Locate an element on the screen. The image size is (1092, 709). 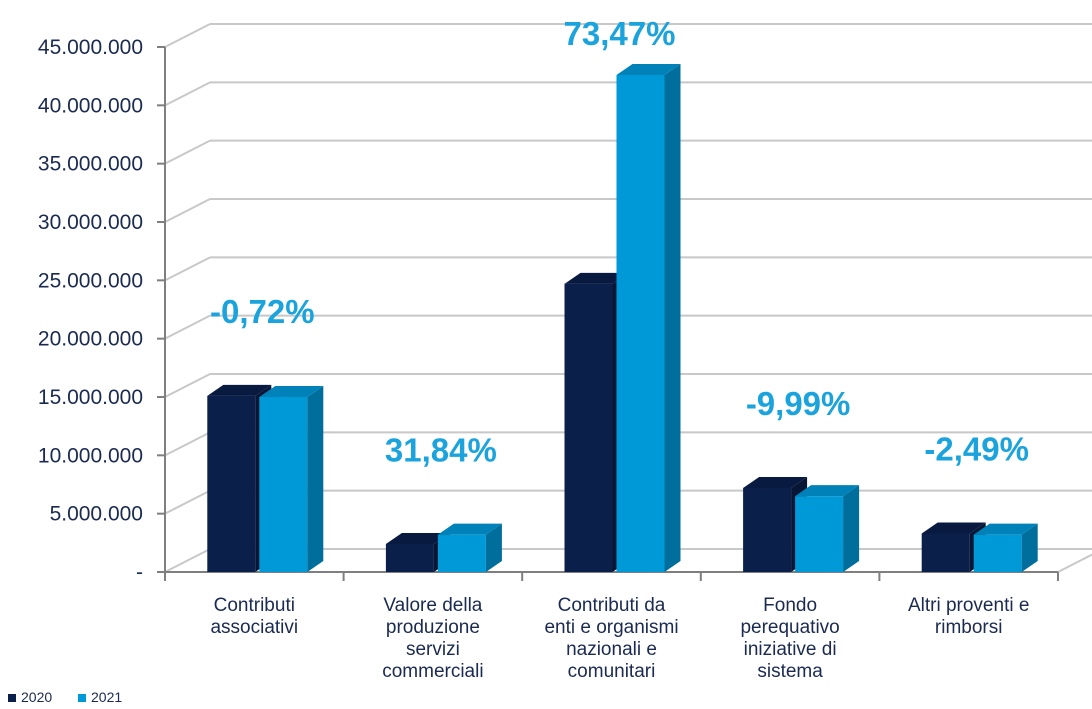
x-category-label: Fondo perequativo iniziative di sistema is located at coordinates (789, 638).